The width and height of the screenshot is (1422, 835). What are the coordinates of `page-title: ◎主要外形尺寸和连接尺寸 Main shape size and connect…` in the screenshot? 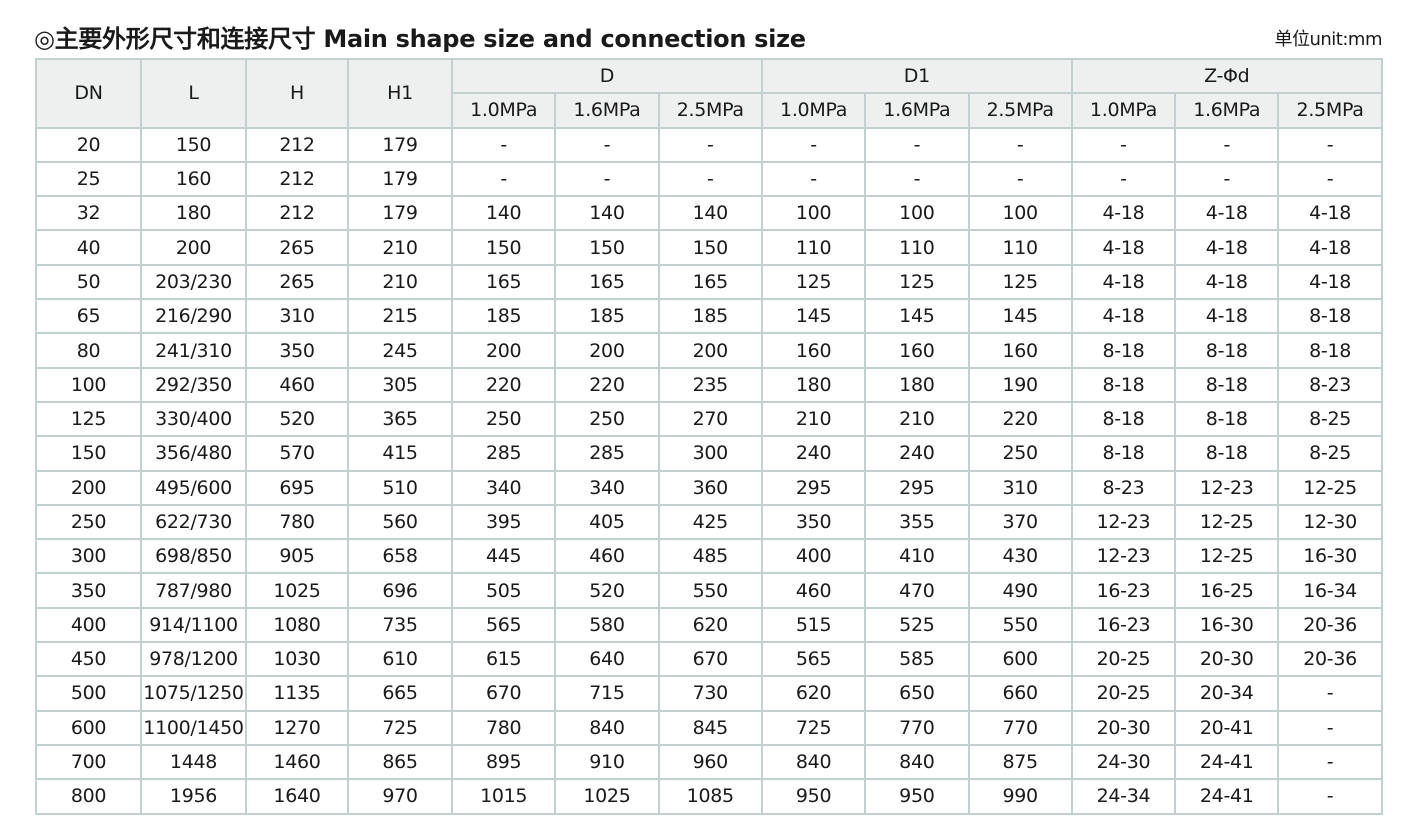 It's located at (420, 39).